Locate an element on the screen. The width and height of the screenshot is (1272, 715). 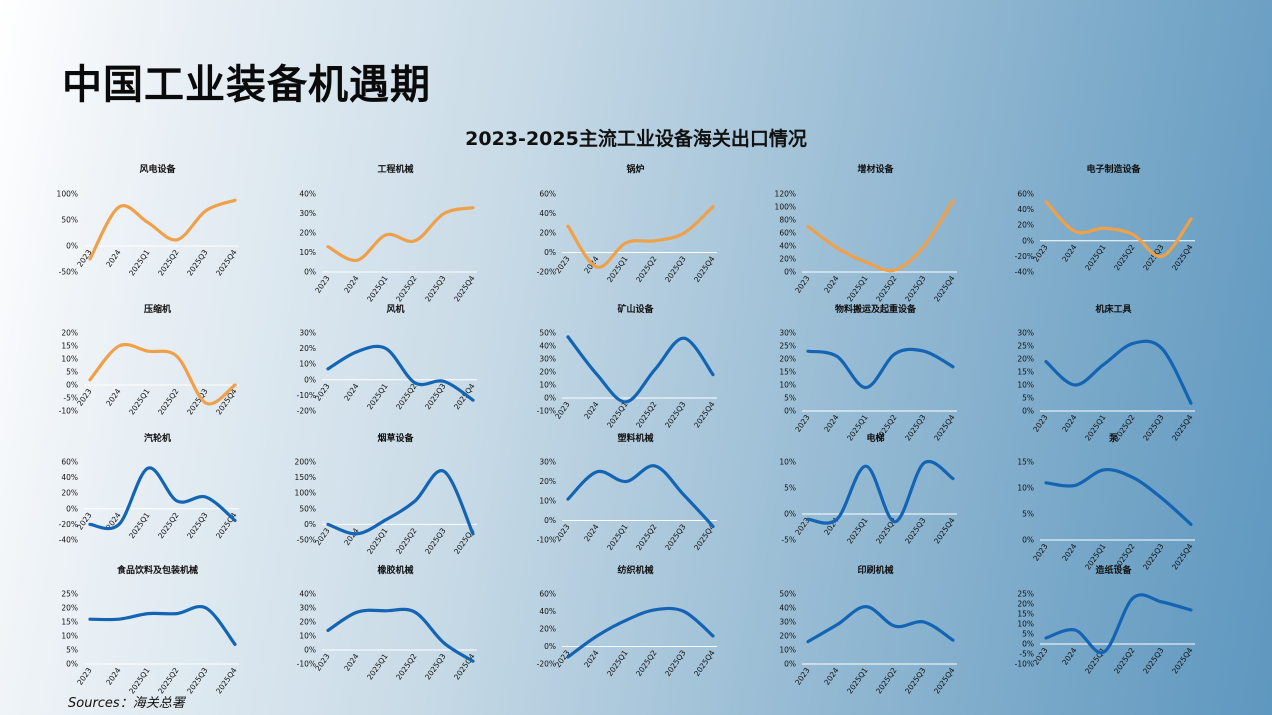
chart-title-14: 电梯 is located at coordinates (875, 438).